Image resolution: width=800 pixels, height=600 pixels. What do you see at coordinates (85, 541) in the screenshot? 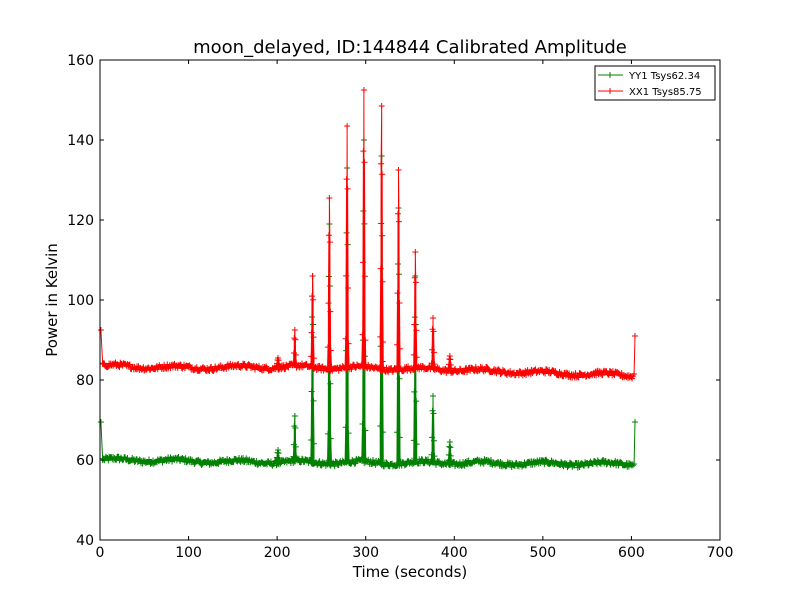
I see `y-tick-label: 40` at bounding box center [85, 541].